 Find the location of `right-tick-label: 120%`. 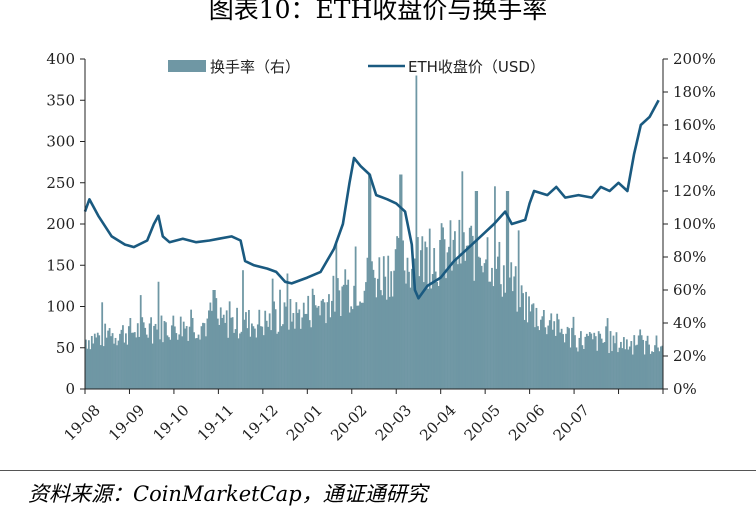

right-tick-label: 120% is located at coordinates (694, 191).